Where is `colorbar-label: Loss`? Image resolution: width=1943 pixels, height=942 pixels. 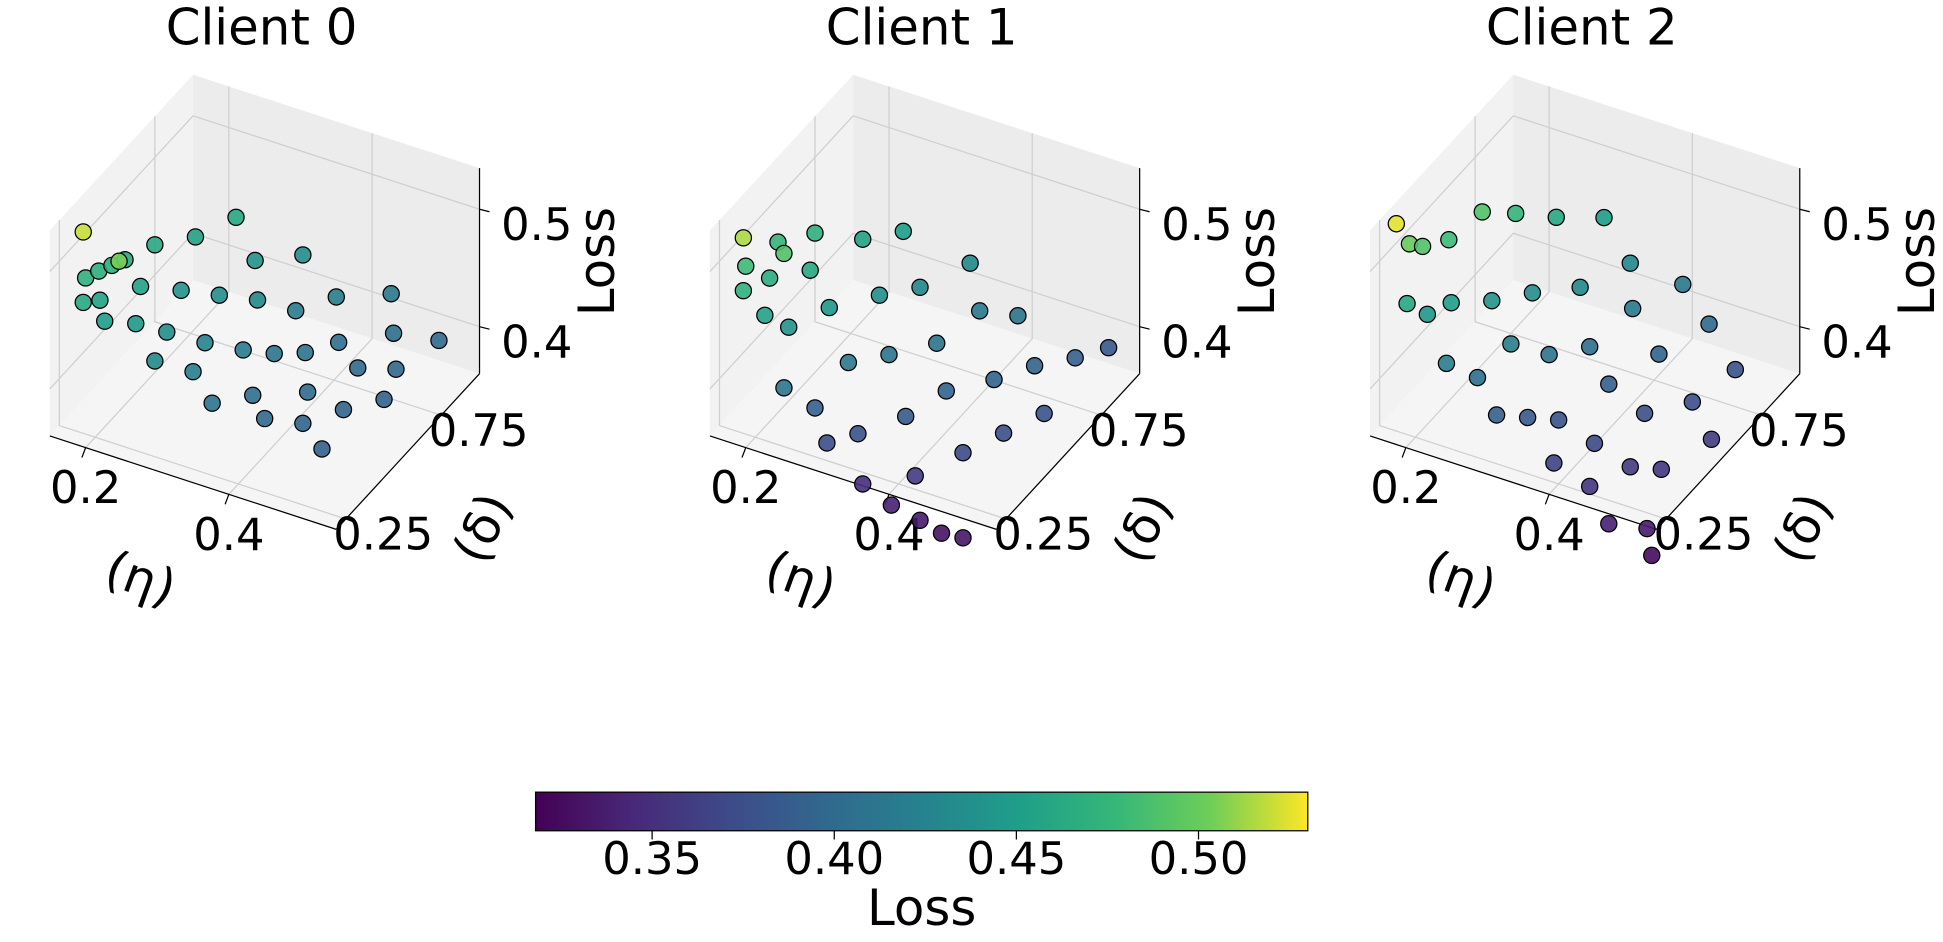 colorbar-label: Loss is located at coordinates (921, 908).